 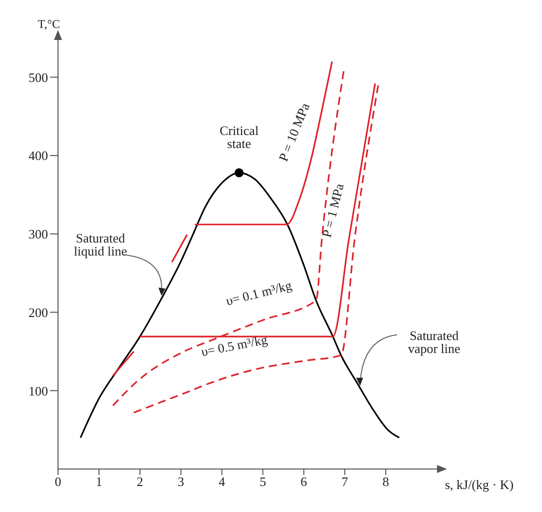 I want to click on y-tick-label: 100, so click(x=38, y=390).